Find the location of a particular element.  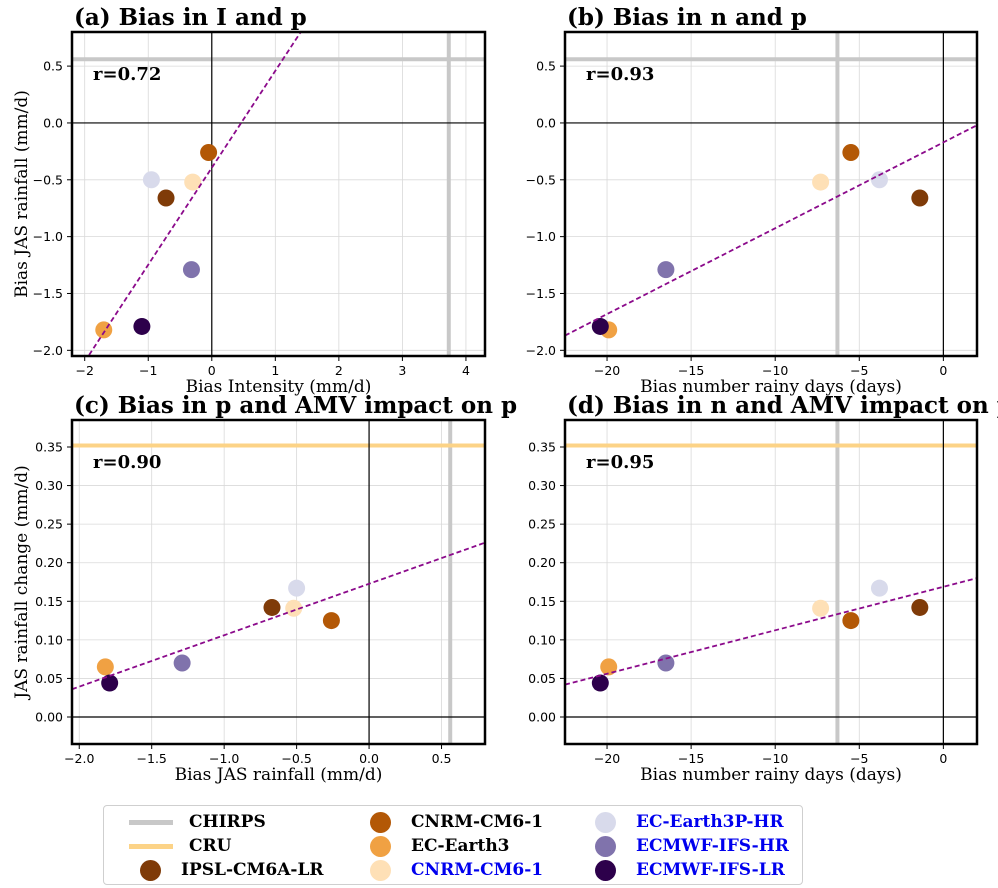

legend-label: ECMWF-IFS-HR is located at coordinates (712, 846).